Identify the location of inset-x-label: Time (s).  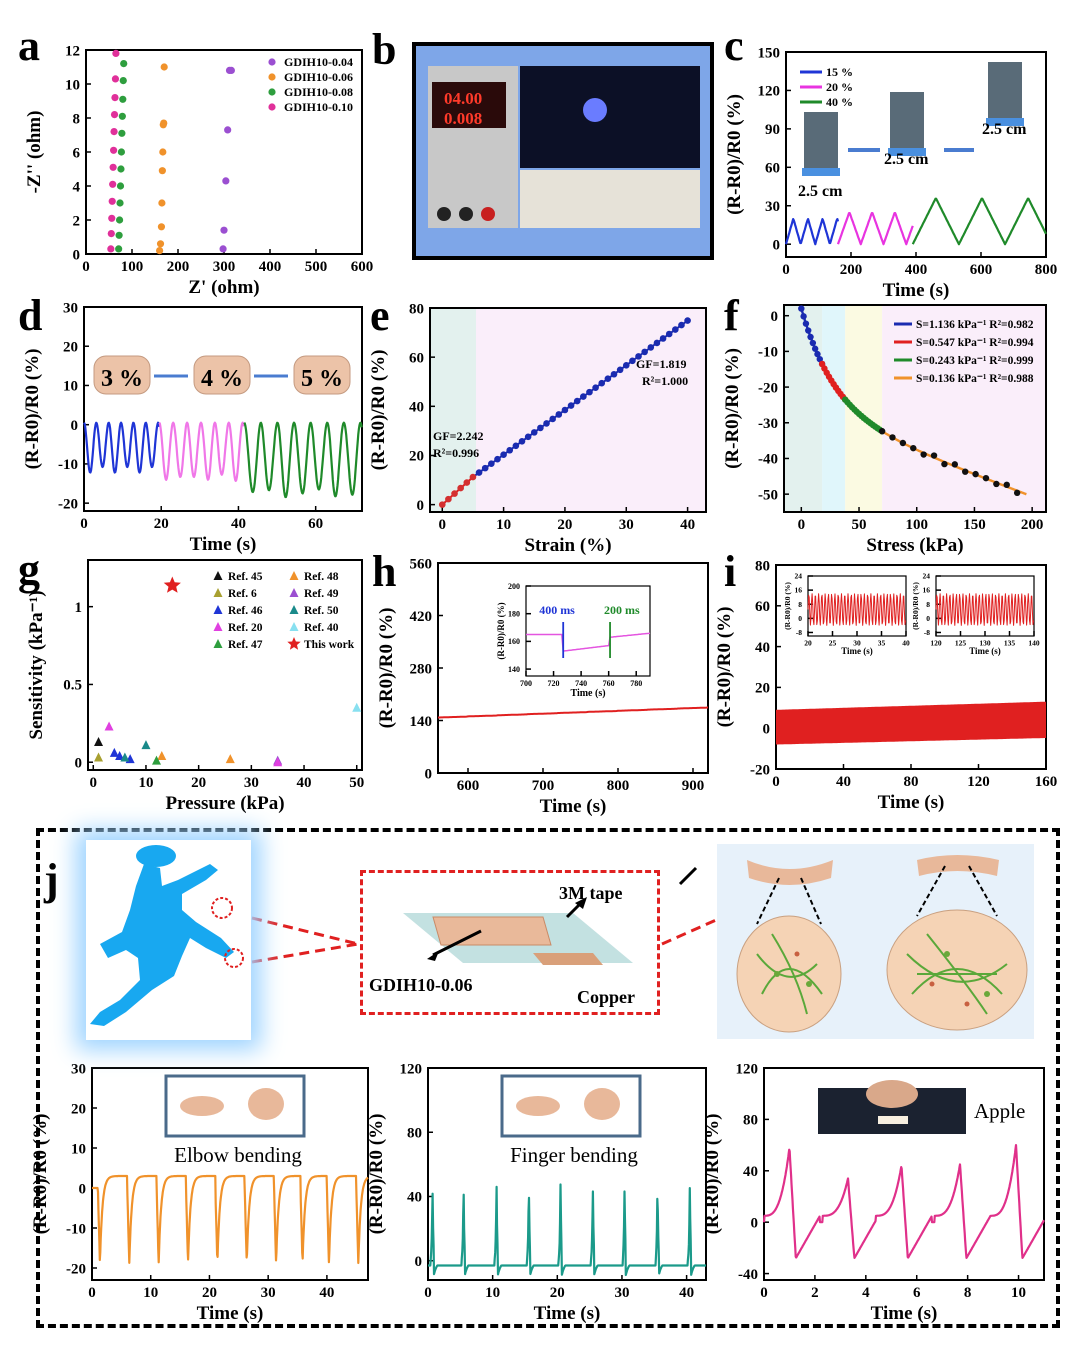
(857, 651).